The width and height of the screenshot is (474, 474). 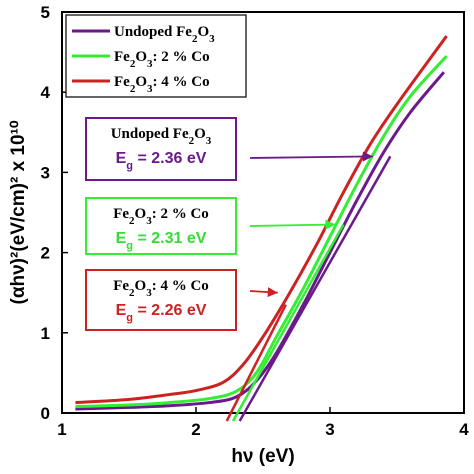 I want to click on legend: Undoped Fe2O3 Fe2O3: 2 % Co Fe2O3: 4 % Co, so click(x=156, y=56).